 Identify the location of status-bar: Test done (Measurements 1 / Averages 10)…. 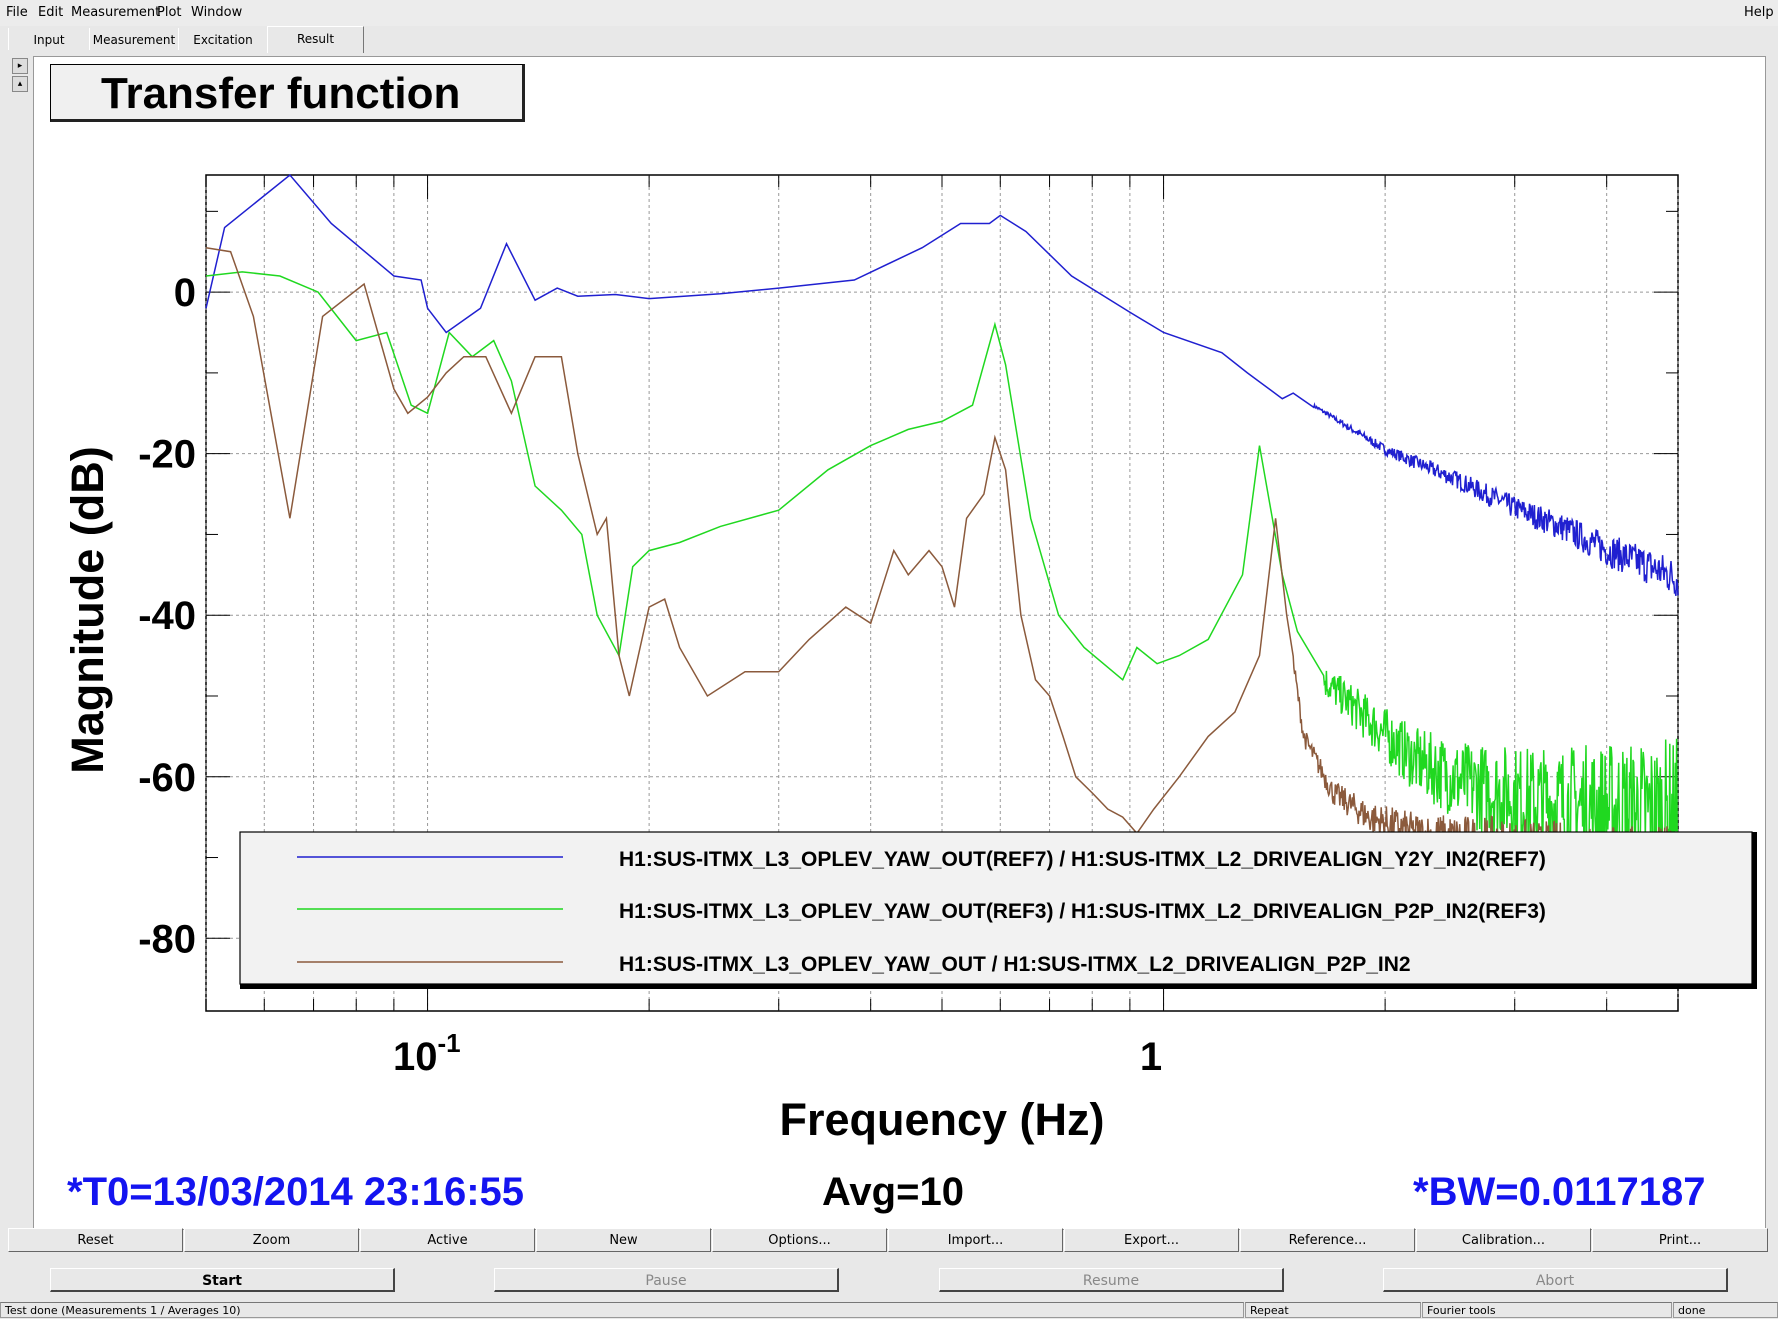
(889, 1310).